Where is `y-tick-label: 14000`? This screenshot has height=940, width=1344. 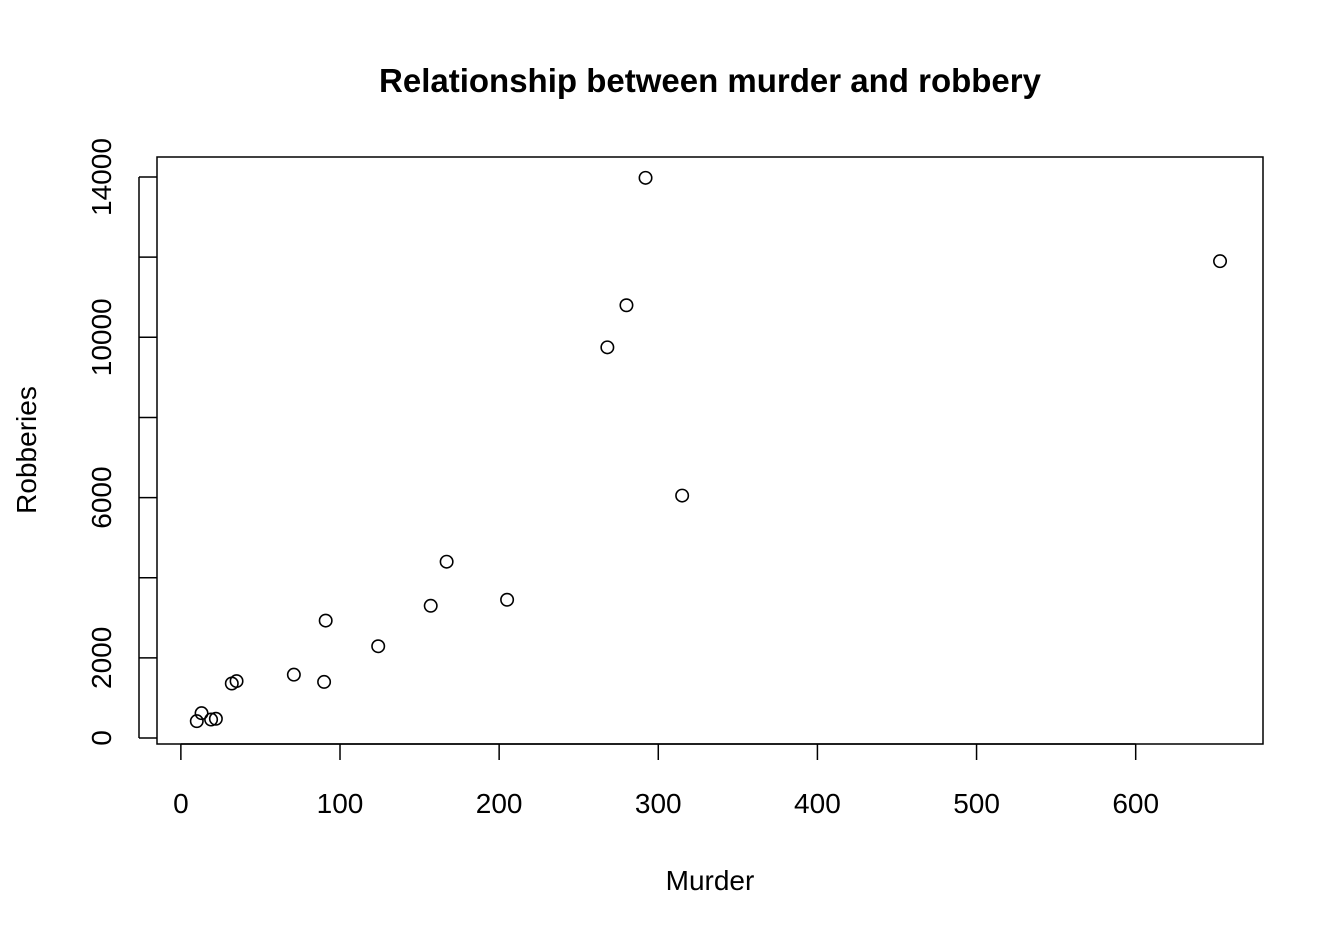
y-tick-label: 14000 is located at coordinates (101, 177).